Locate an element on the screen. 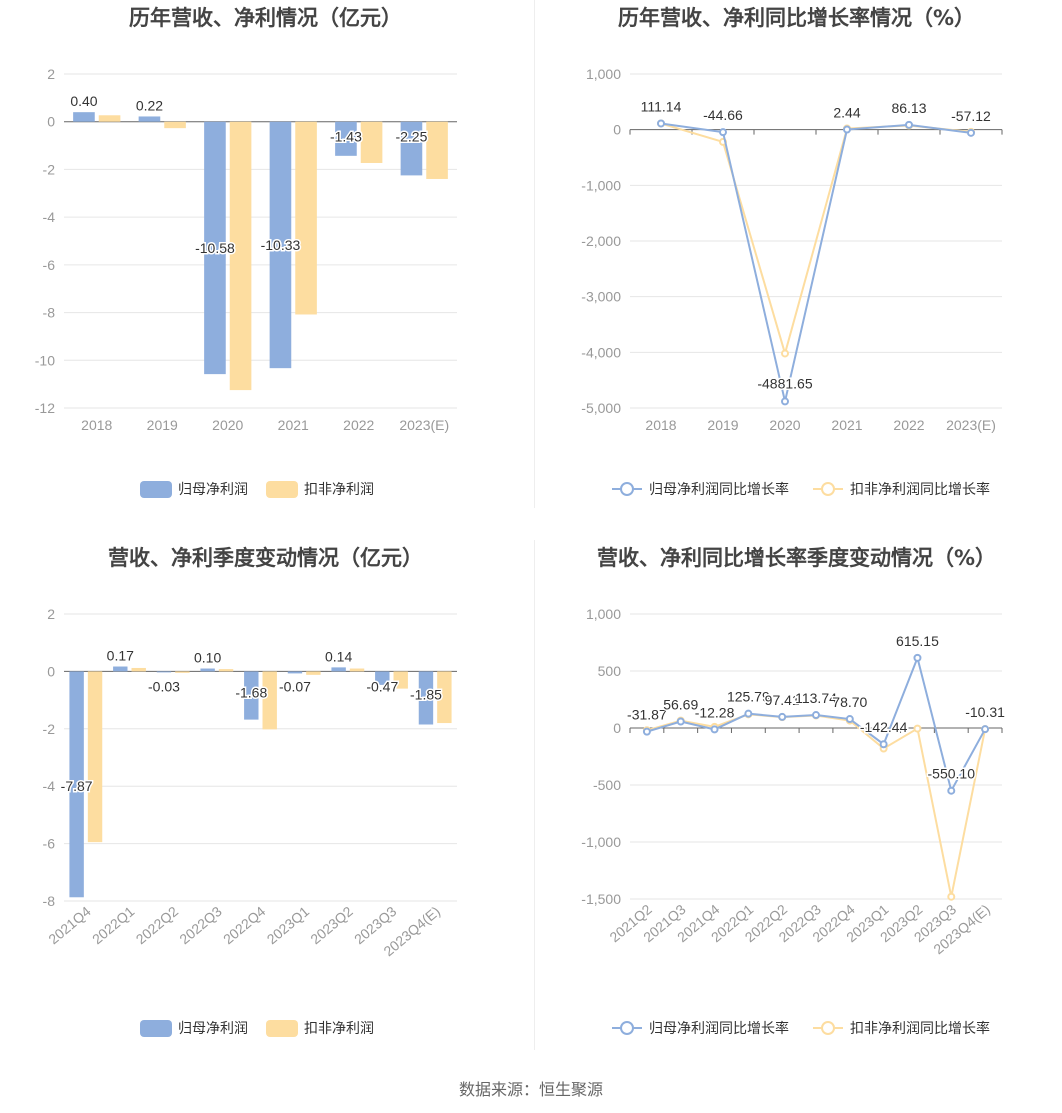 Image resolution: width=1062 pixels, height=1113 pixels. x-tick-label: 2022Q4 is located at coordinates (244, 925).